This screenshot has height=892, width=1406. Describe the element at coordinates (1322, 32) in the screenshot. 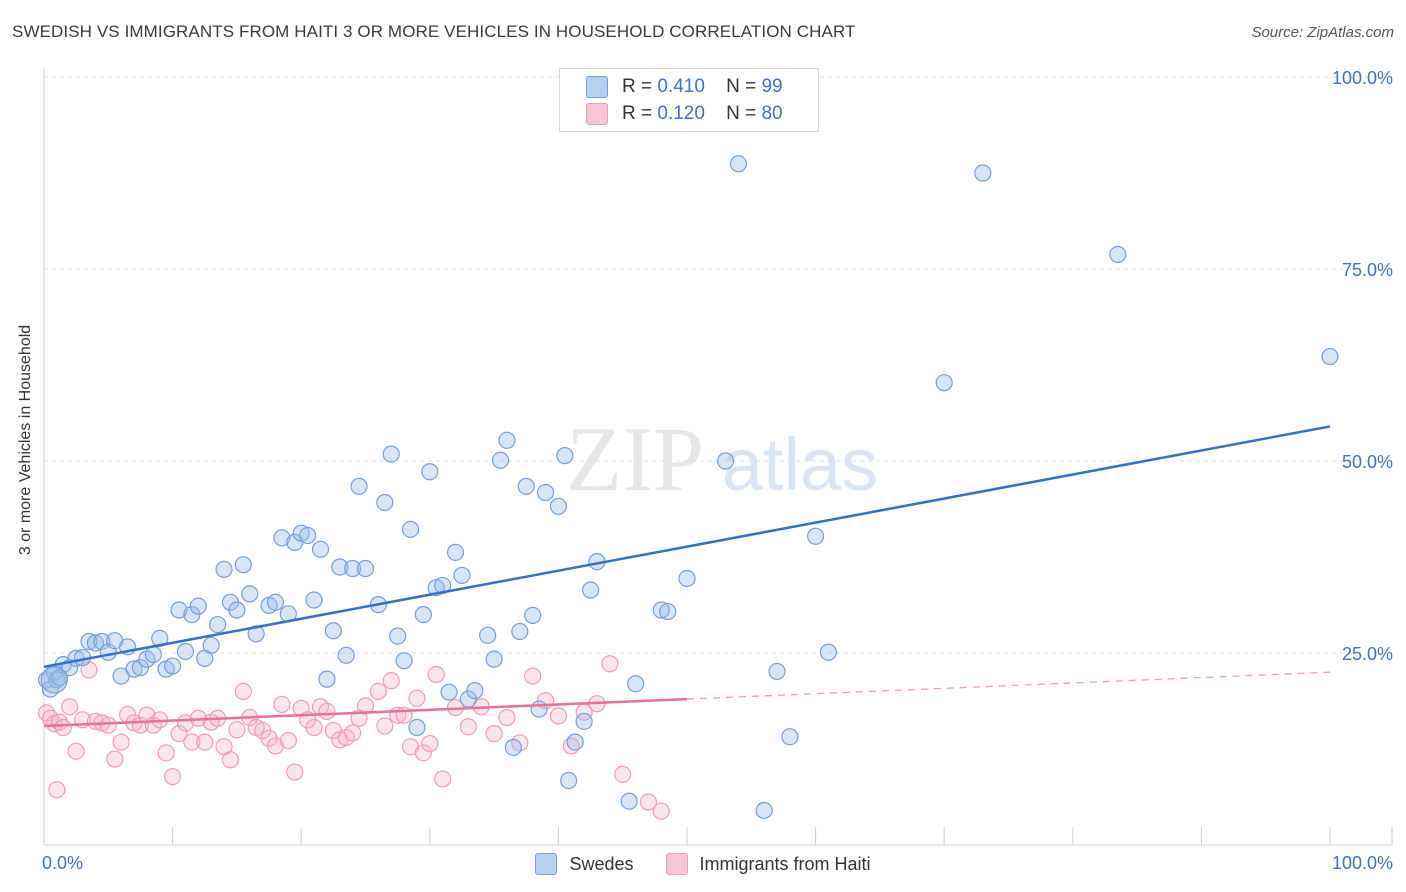

I see `source-label: Source: ZipAtlas.com` at that location.